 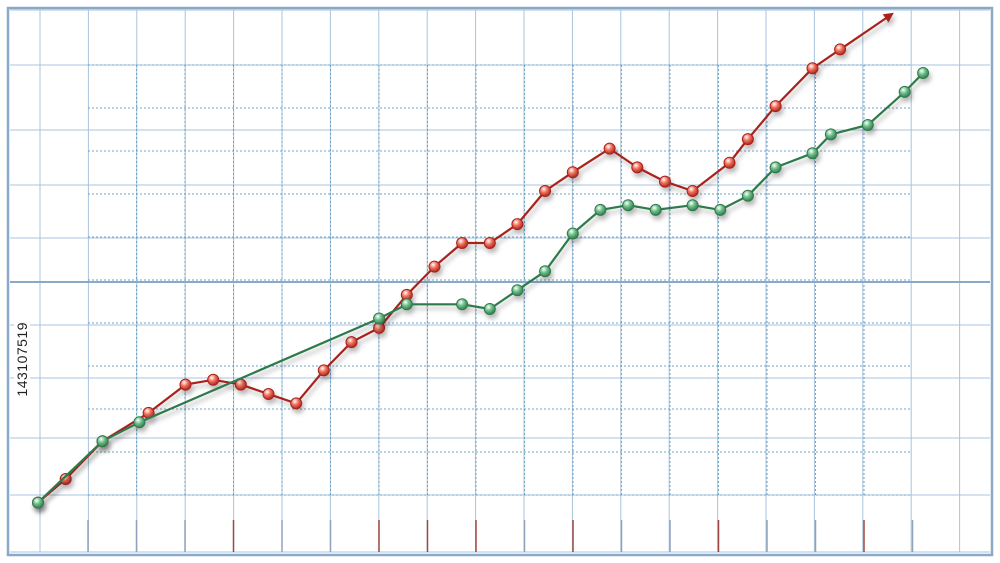 What do you see at coordinates (500, 536) in the screenshot?
I see `bottom-ticks` at bounding box center [500, 536].